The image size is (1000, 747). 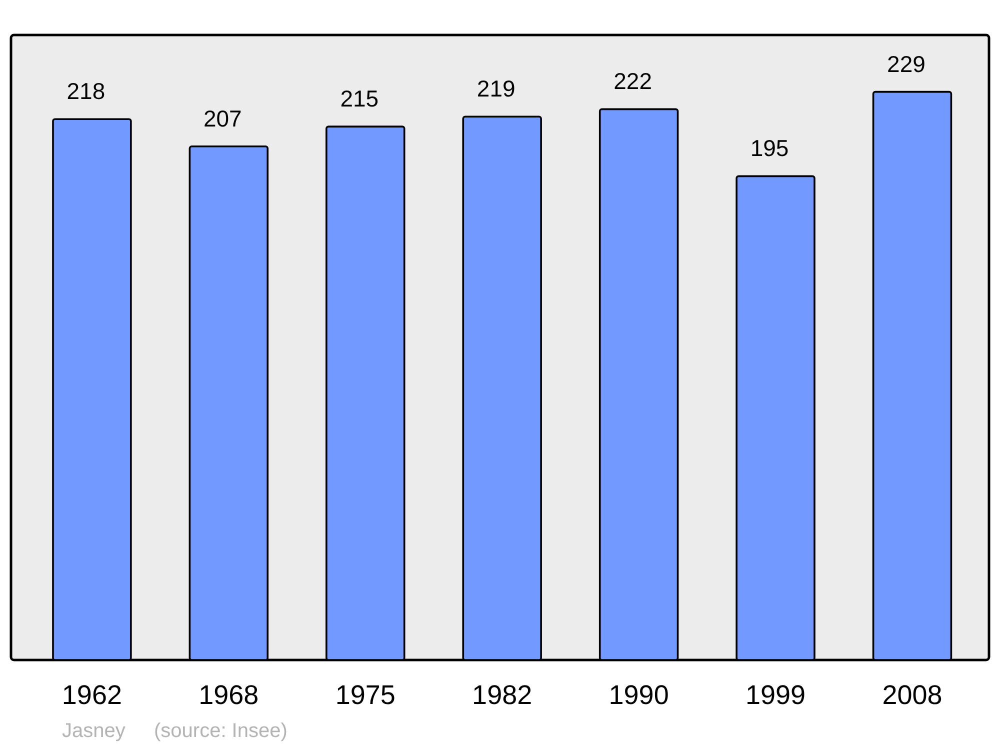 What do you see at coordinates (228, 695) in the screenshot?
I see `x-tick-label: 1968` at bounding box center [228, 695].